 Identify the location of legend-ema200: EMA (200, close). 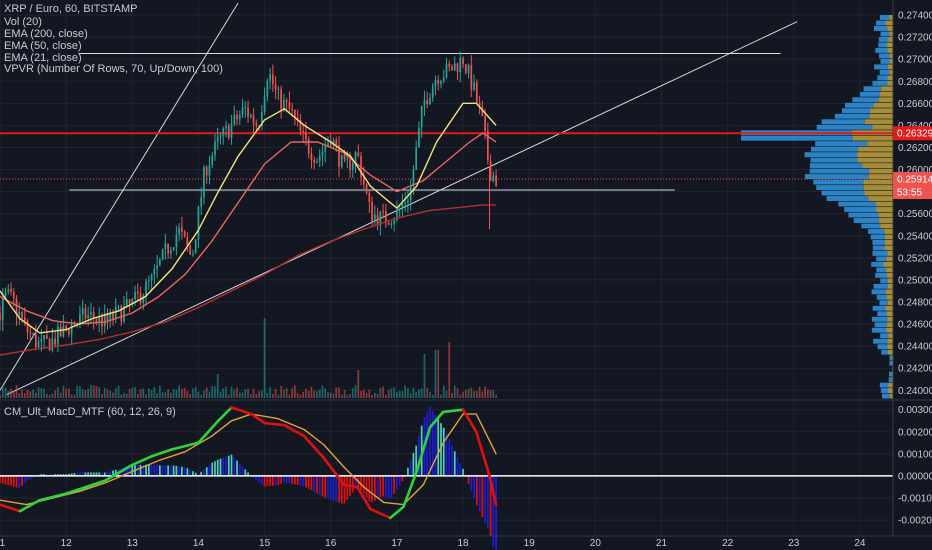
(46, 34).